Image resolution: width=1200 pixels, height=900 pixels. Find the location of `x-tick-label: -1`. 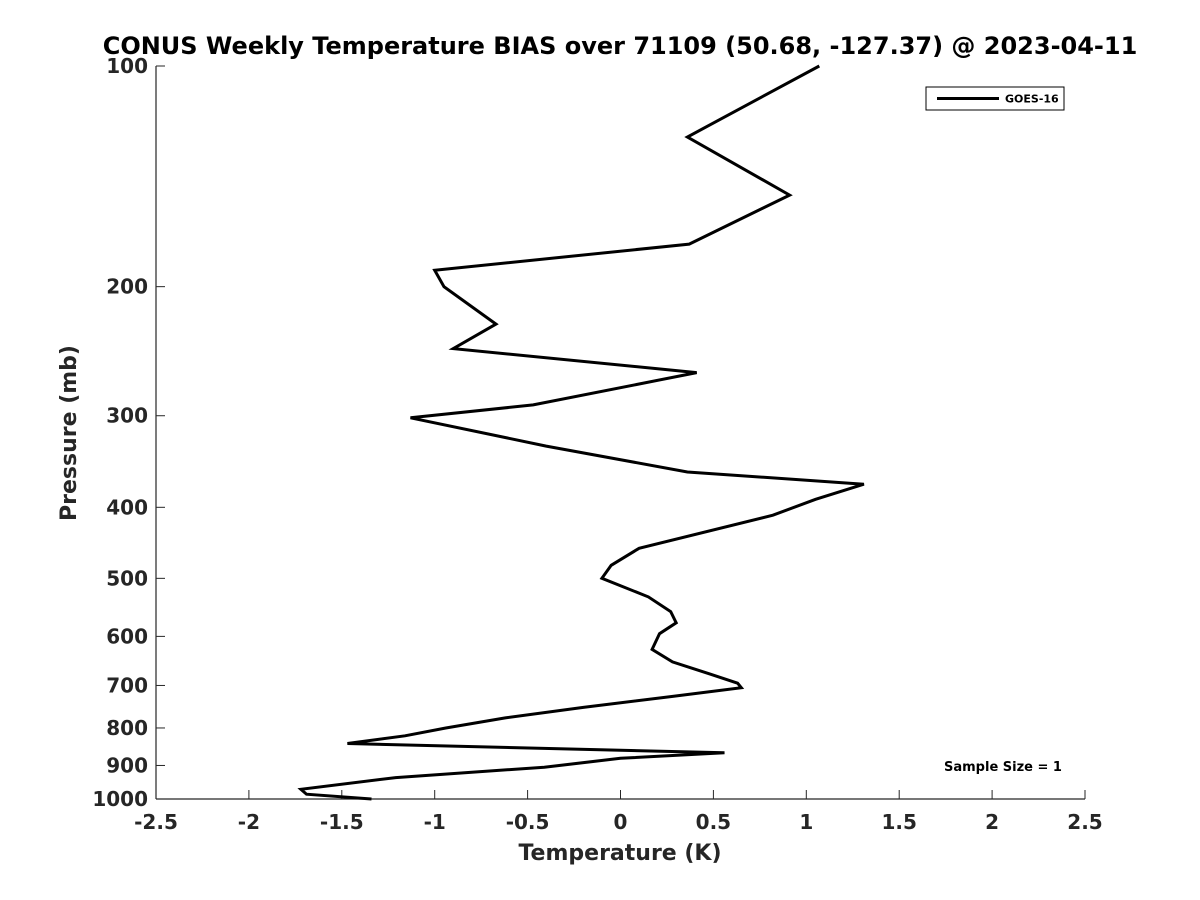

x-tick-label: -1 is located at coordinates (435, 822).